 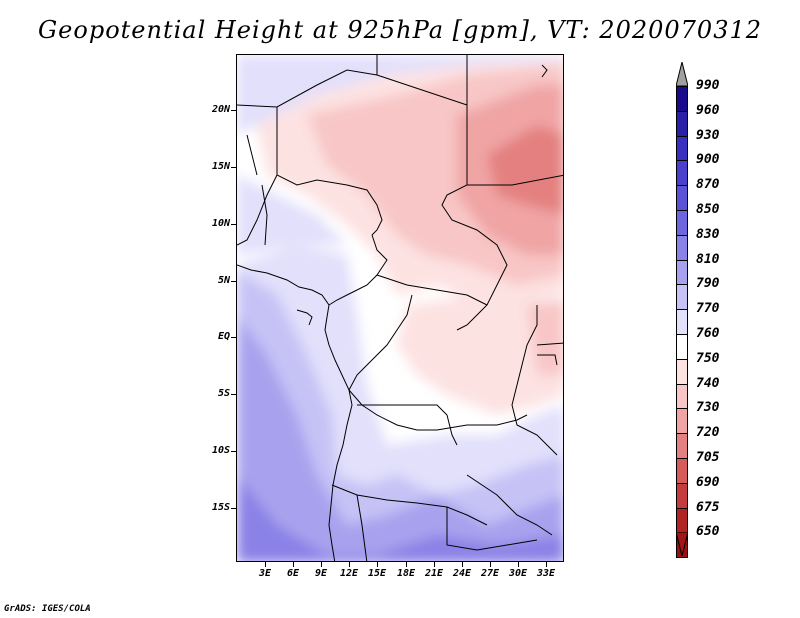 I want to click on lon-tick-label: 24E, so click(x=462, y=573).